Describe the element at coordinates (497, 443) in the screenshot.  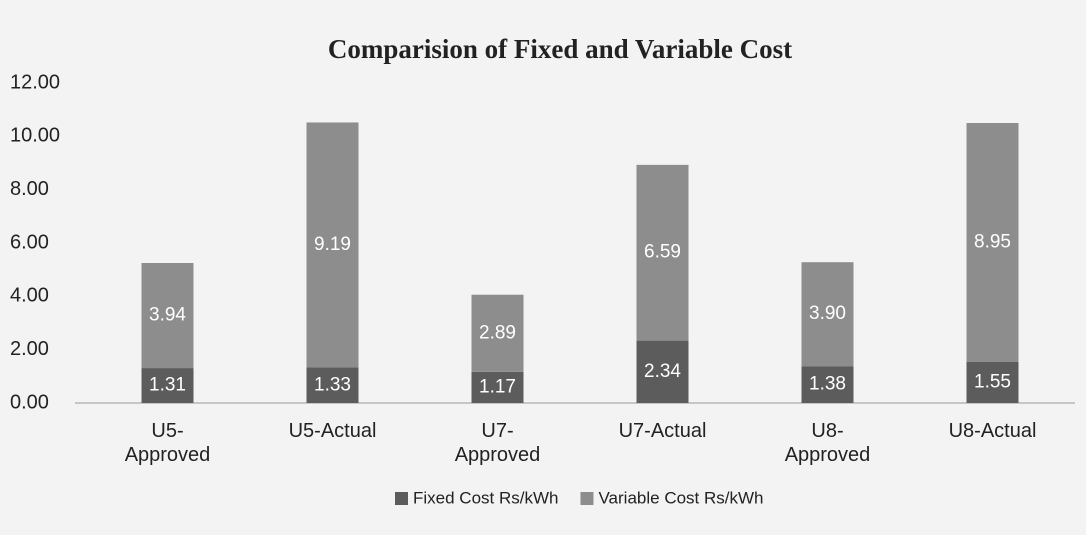
I see `x-tick-label: U7-Approved` at that location.